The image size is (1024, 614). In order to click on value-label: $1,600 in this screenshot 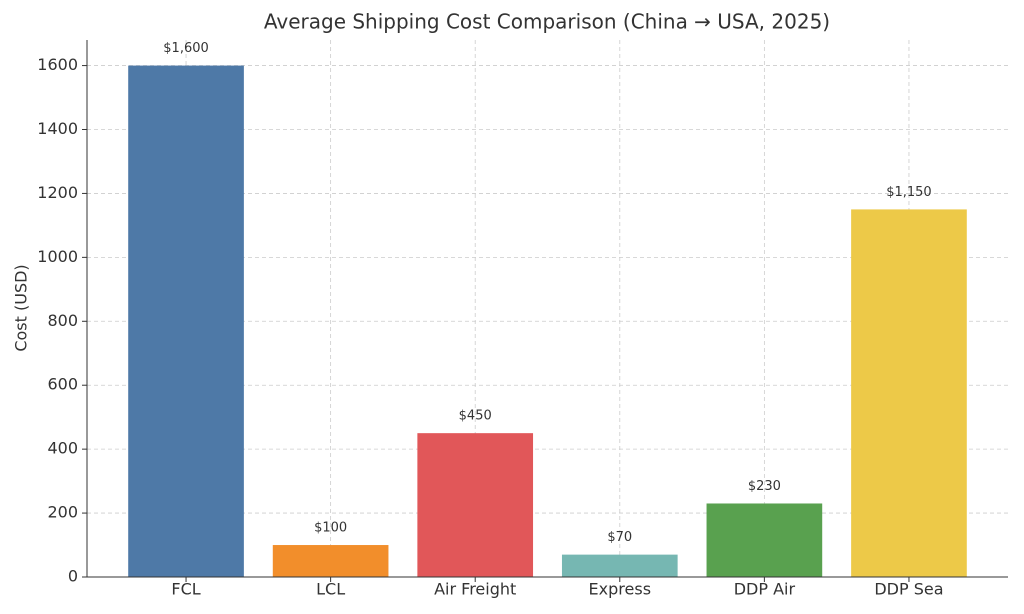, I will do `click(186, 48)`.